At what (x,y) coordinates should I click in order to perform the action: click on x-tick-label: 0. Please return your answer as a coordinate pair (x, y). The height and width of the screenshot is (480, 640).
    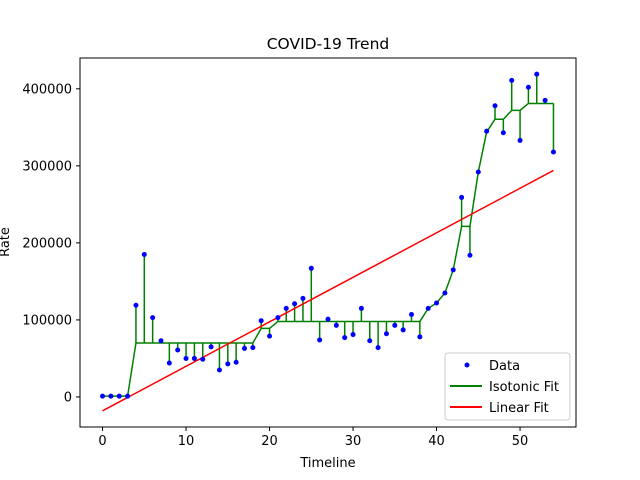
    Looking at the image, I should click on (102, 441).